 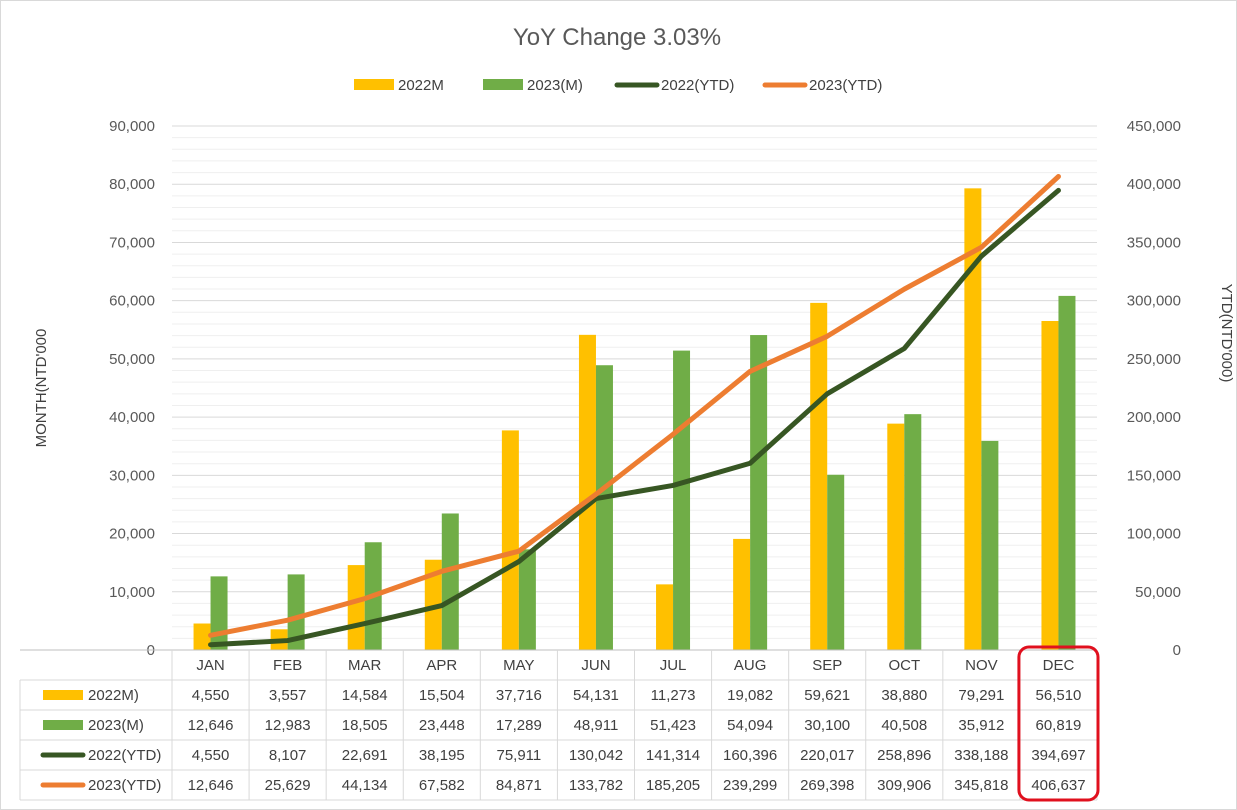 What do you see at coordinates (132, 242) in the screenshot?
I see `y-tick-label: 70,000` at bounding box center [132, 242].